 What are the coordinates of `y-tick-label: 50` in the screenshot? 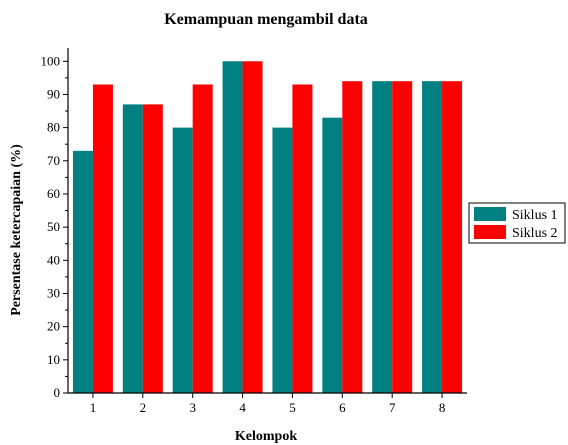 It's located at (53, 226).